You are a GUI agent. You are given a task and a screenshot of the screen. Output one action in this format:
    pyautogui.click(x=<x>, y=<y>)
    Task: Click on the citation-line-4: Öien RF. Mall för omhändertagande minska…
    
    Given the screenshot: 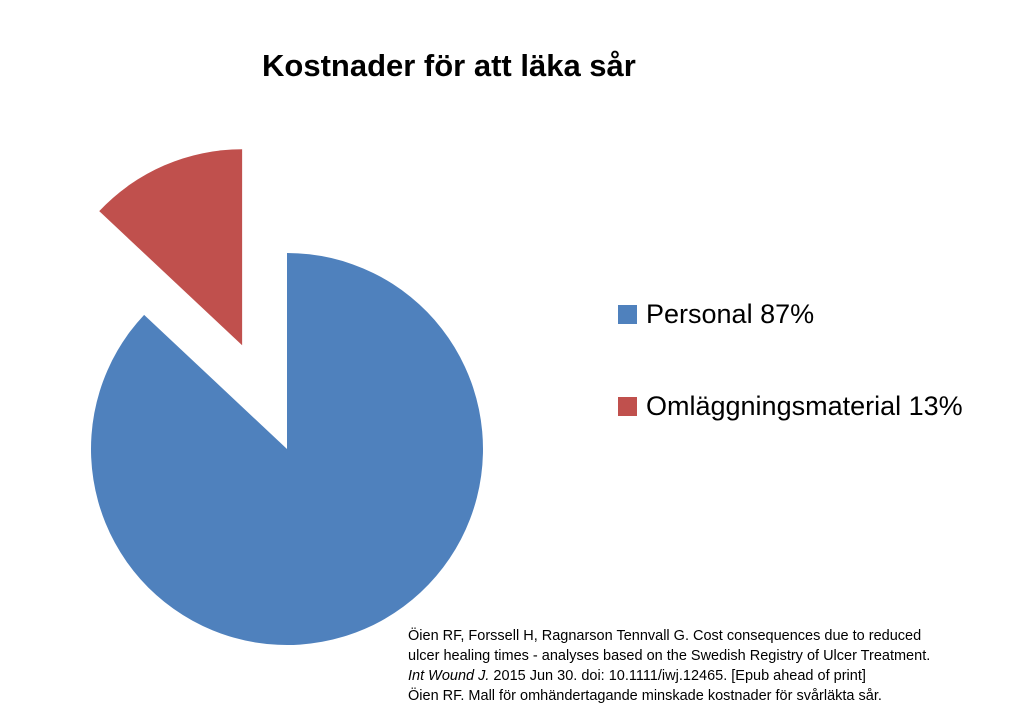 What is the action you would take?
    pyautogui.click(x=645, y=696)
    